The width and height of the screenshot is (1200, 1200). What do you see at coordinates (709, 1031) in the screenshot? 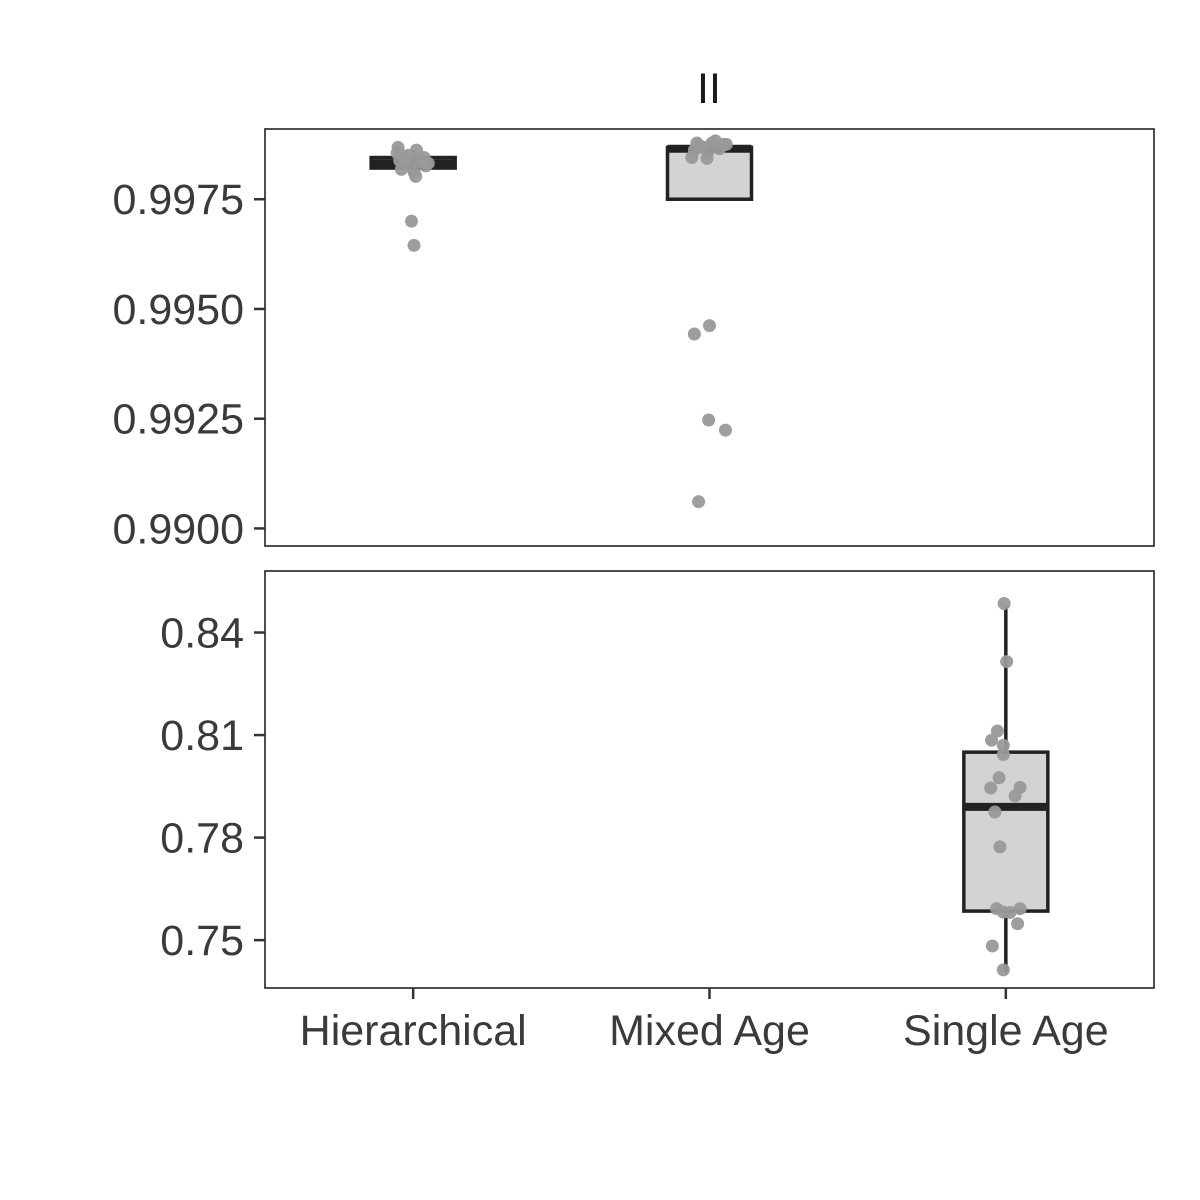
I see `x-tick-label: Mixed Age` at bounding box center [709, 1031].